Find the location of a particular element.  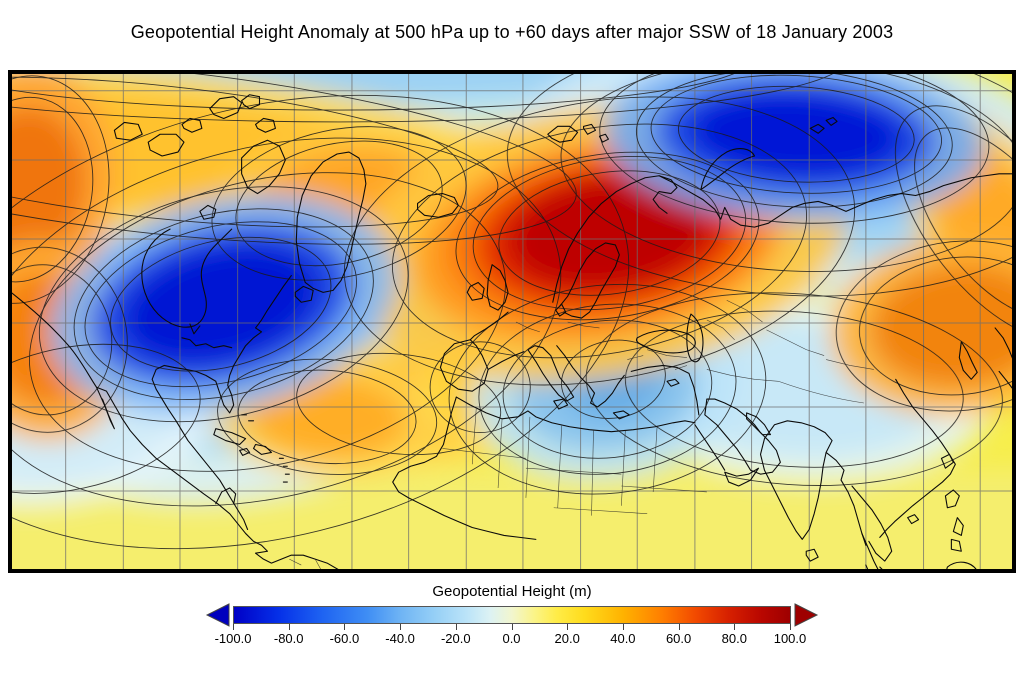

colorbar-tick-label: -80.0 is located at coordinates (288, 638).